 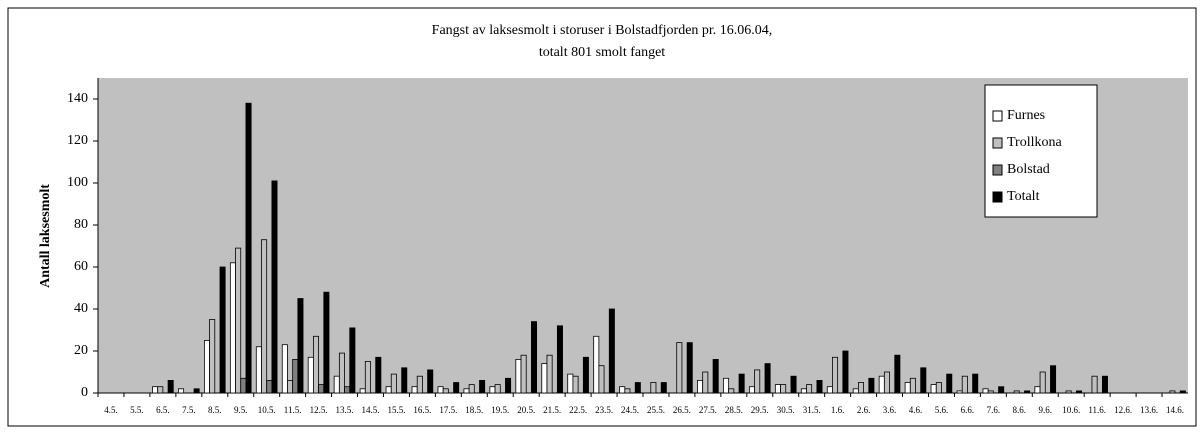 I want to click on x-tick-label: 28.5., so click(x=734, y=410).